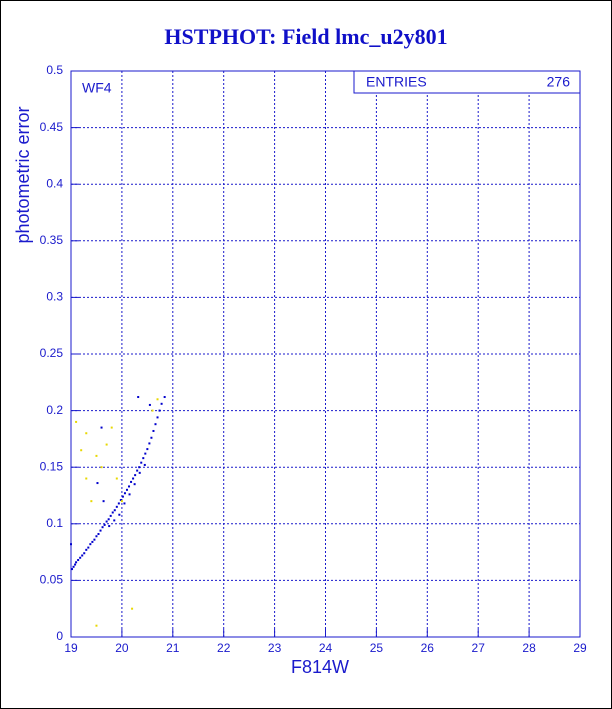 The height and width of the screenshot is (709, 612). I want to click on stats-box, so click(467, 82).